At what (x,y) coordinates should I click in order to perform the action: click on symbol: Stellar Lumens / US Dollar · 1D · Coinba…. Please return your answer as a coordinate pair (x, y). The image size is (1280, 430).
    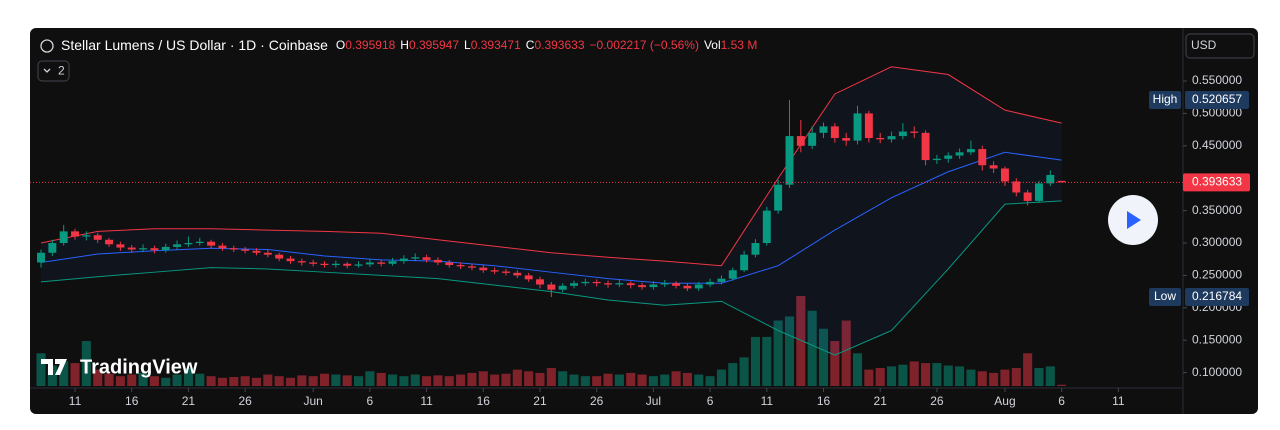
    Looking at the image, I should click on (194, 45).